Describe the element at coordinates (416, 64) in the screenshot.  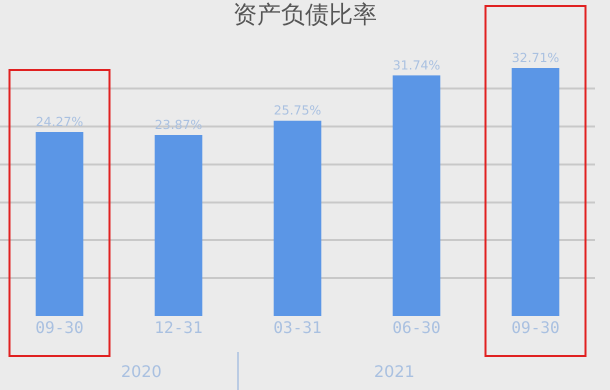
I see `data-label: 31.74%` at that location.